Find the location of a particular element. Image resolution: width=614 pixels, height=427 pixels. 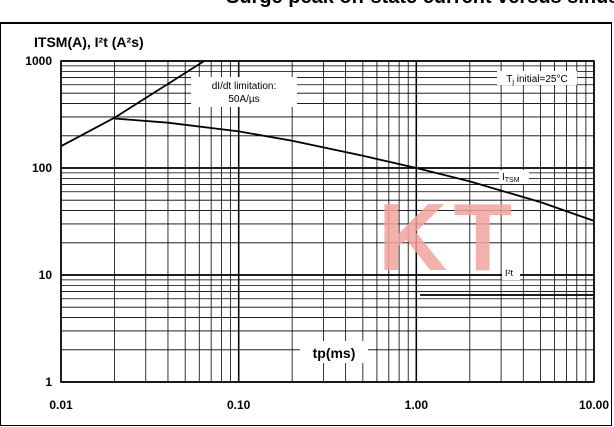

y-tick-label: 1 is located at coordinates (48, 382).